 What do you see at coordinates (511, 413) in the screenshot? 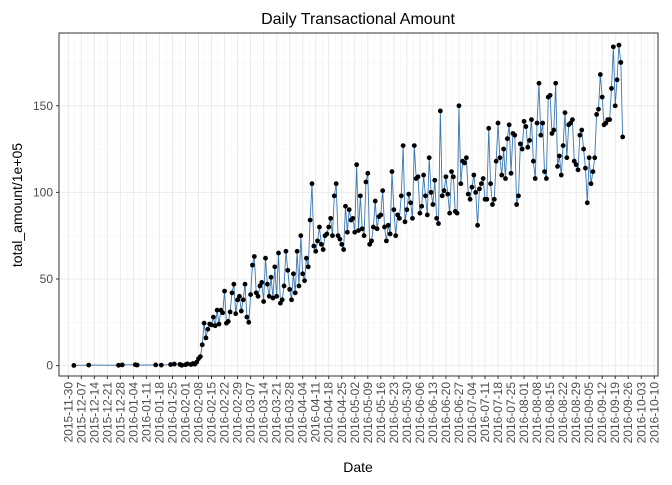
I see `x-tick-label: 2016-07-25` at bounding box center [511, 413].